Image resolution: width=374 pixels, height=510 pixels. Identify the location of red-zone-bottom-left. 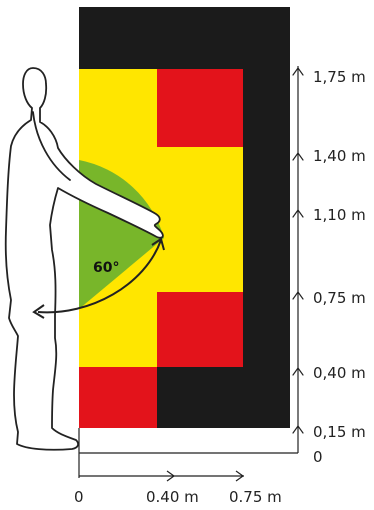
(118, 397).